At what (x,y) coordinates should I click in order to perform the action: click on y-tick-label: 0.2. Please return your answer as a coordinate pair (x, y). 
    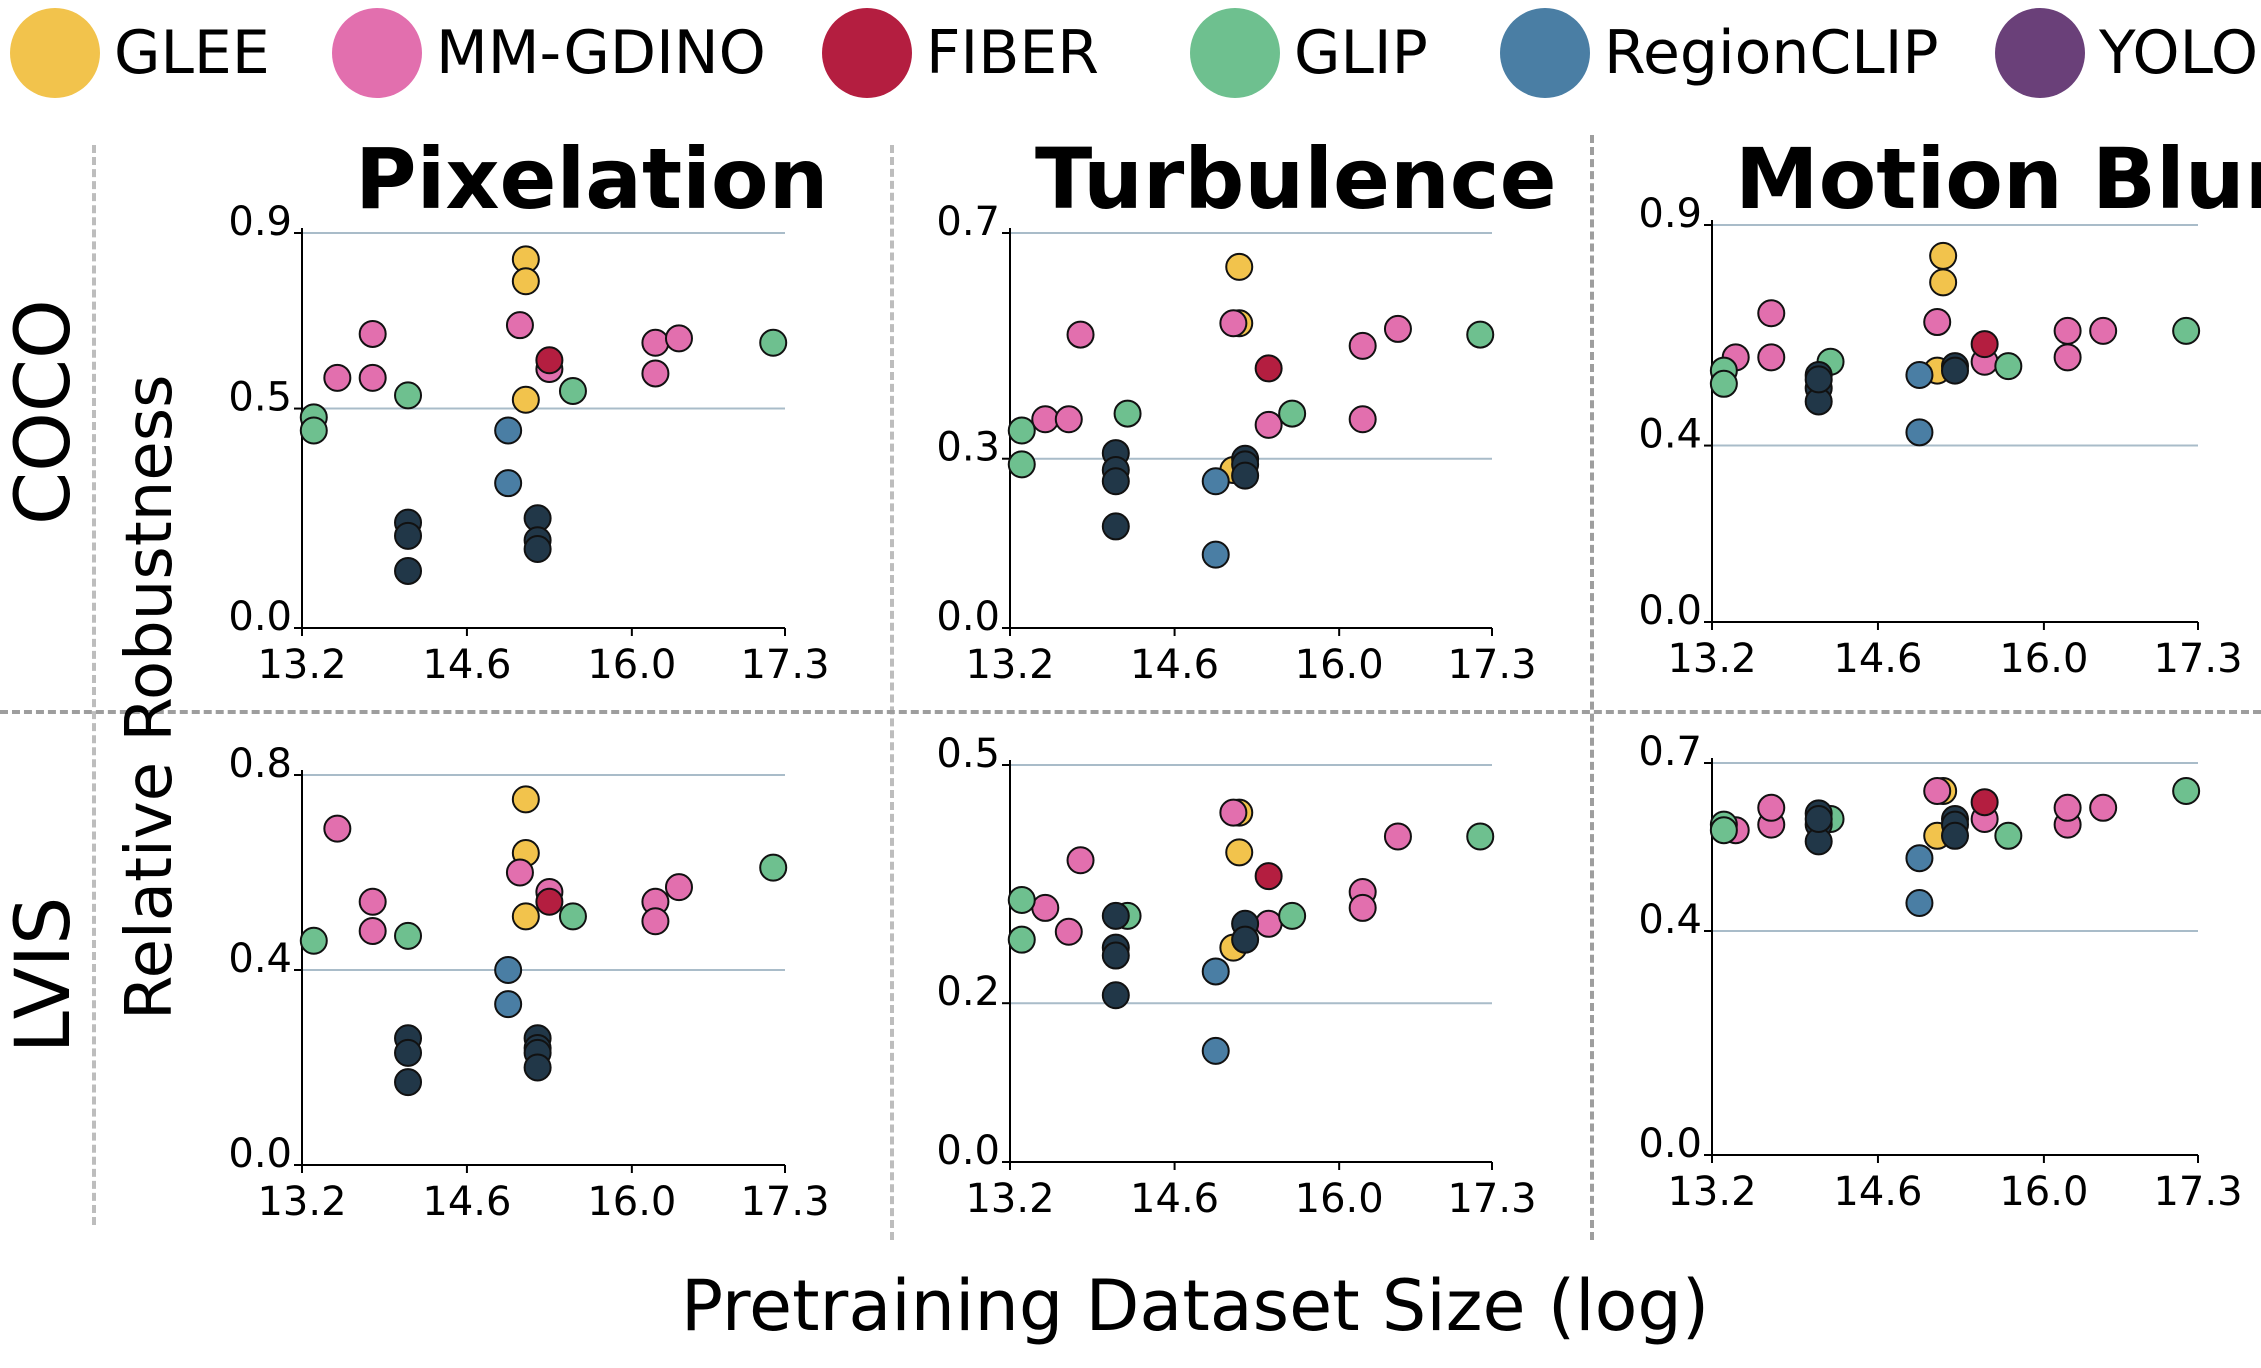
    Looking at the image, I should click on (968, 992).